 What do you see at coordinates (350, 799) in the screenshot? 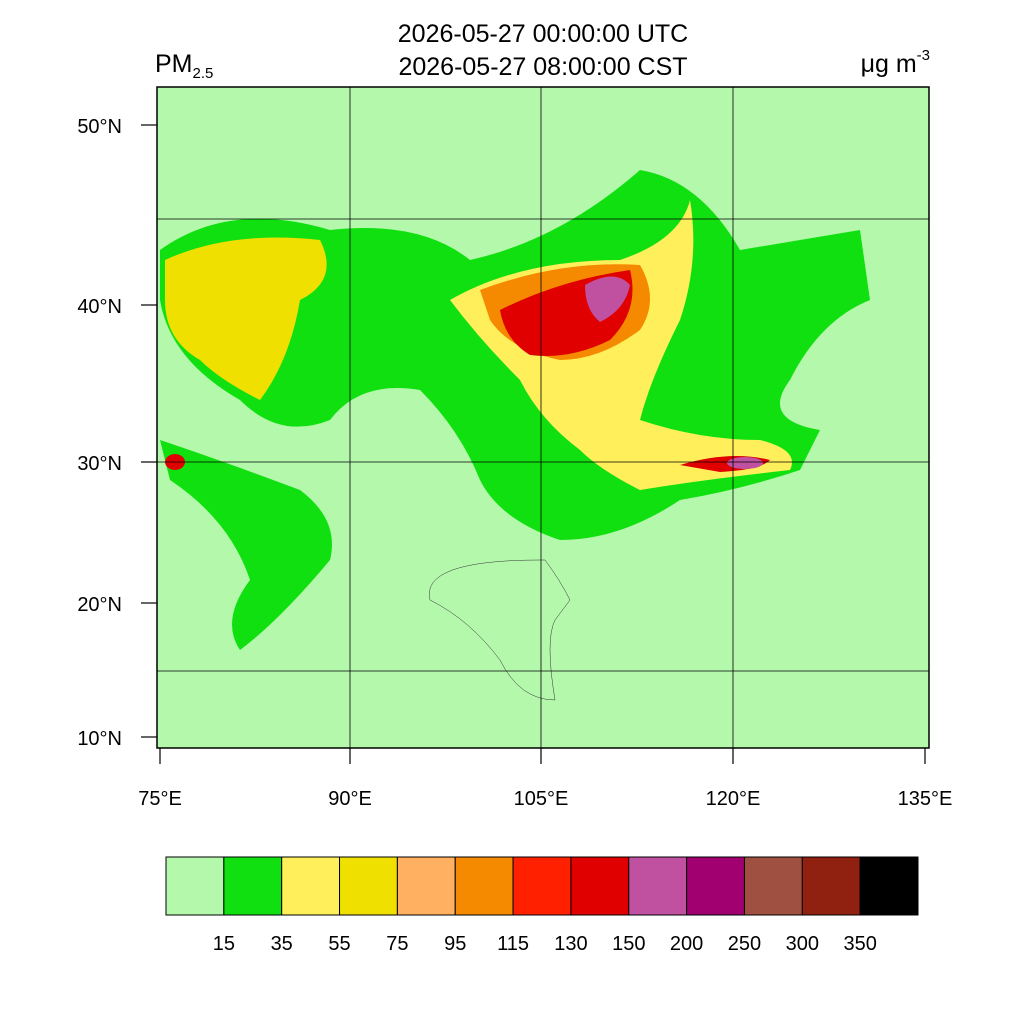
I see `lon-tick-label: 90°E` at bounding box center [350, 799].